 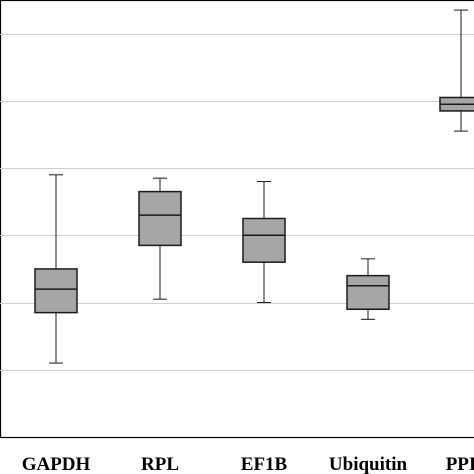 I want to click on x-tick-label: GAPDH, so click(x=56, y=464).